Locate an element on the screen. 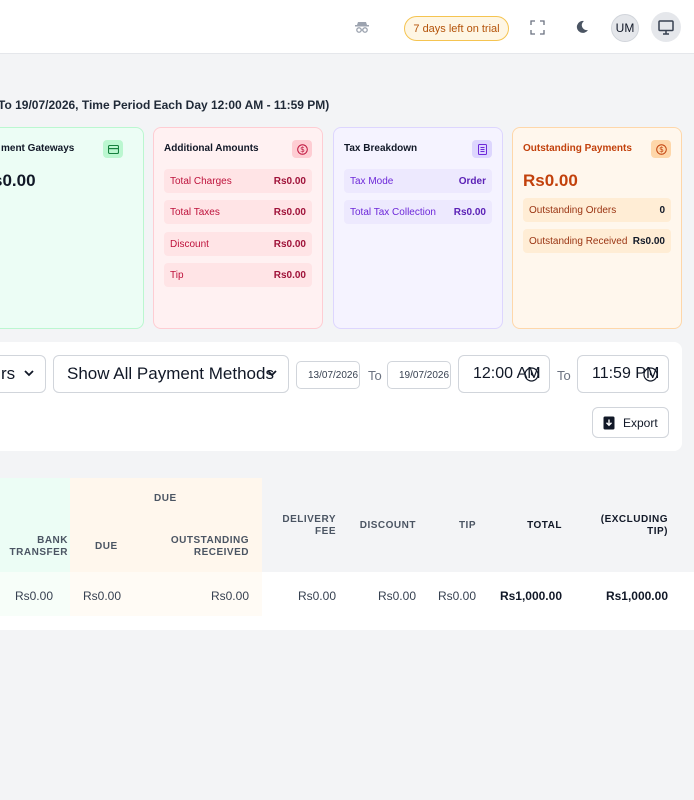  trial-badge: 7 days left on trial is located at coordinates (456, 28).